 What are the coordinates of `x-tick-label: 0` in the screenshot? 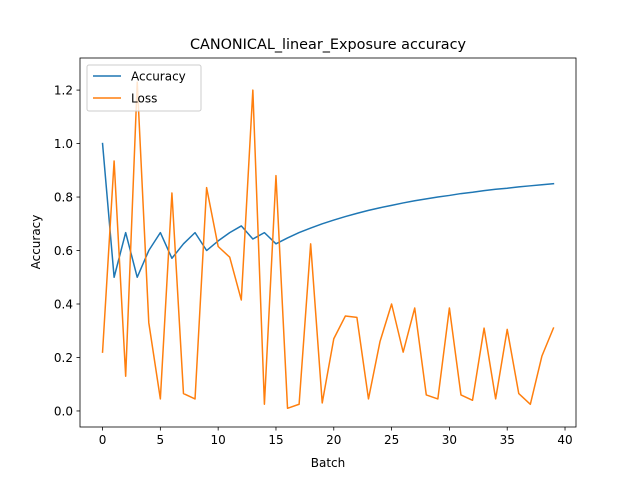 It's located at (103, 440).